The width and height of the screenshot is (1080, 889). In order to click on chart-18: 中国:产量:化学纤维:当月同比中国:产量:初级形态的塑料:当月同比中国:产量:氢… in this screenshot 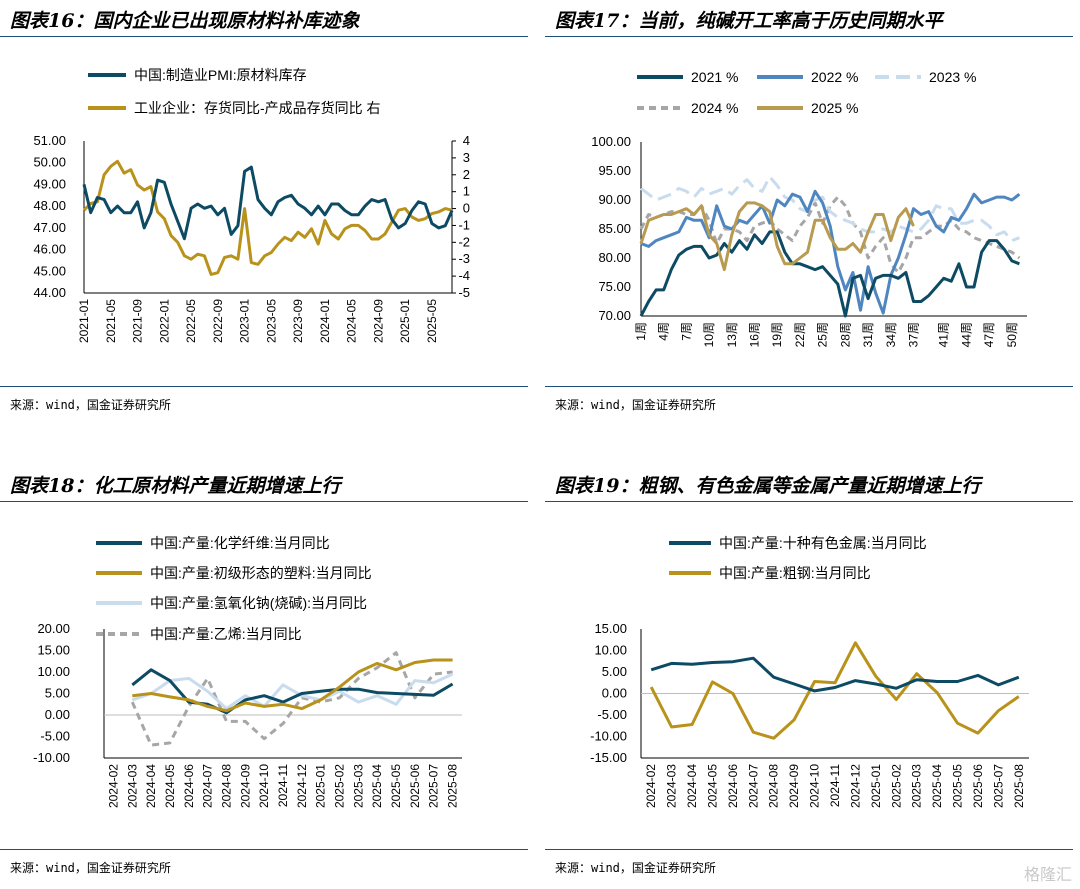, I will do `click(247, 671)`.